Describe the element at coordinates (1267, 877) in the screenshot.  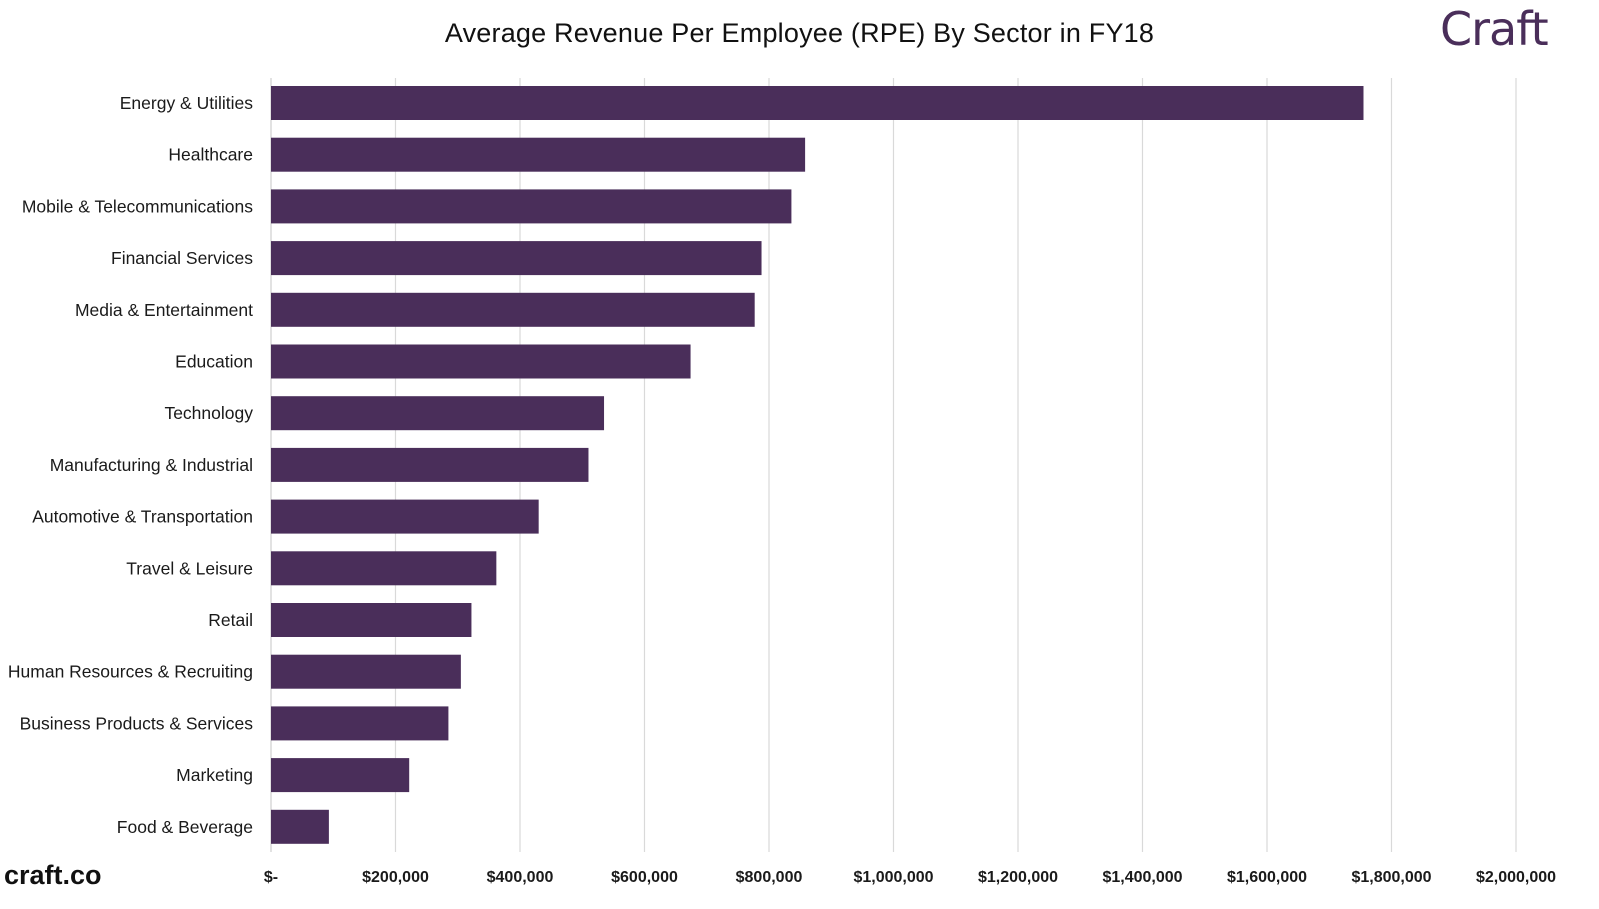
I see `x-tick-label: $1,600,000` at that location.